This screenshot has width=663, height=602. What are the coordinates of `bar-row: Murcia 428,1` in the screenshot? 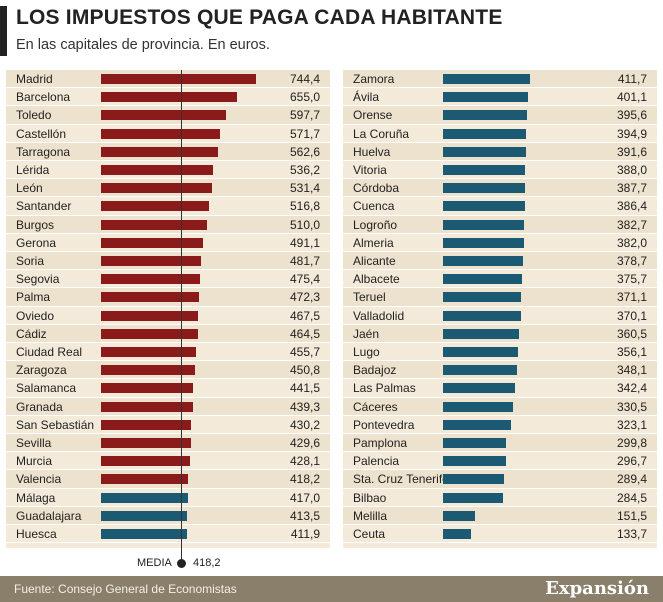 It's located at (168, 461).